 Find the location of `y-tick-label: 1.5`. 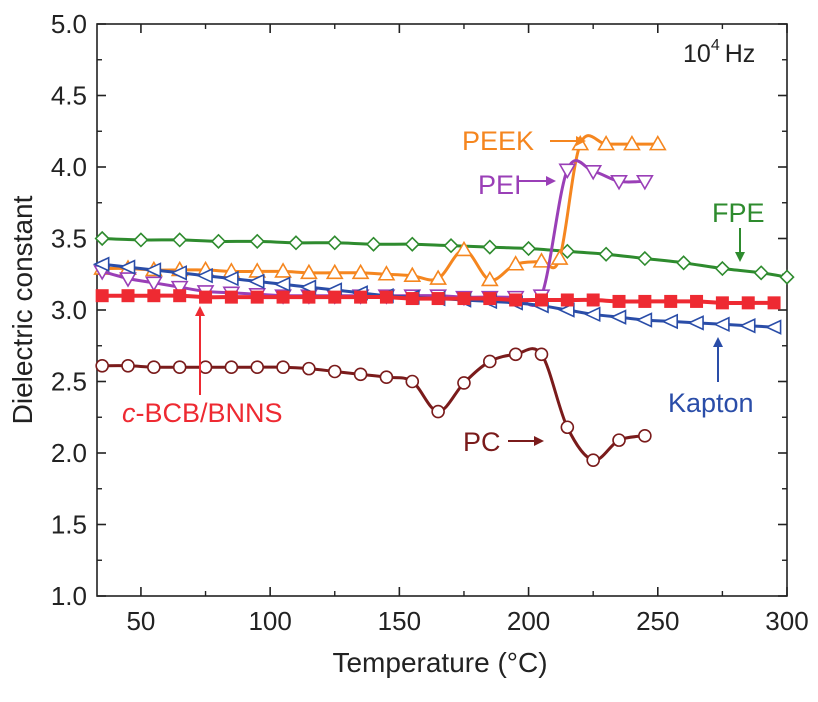

y-tick-label: 1.5 is located at coordinates (69, 525).